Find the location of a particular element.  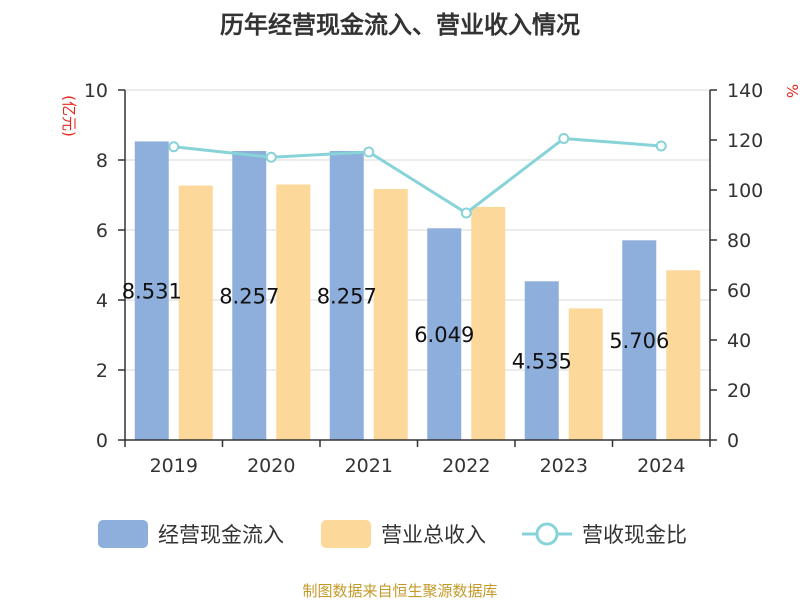

x-axis-label-2021: 2021 is located at coordinates (369, 466).